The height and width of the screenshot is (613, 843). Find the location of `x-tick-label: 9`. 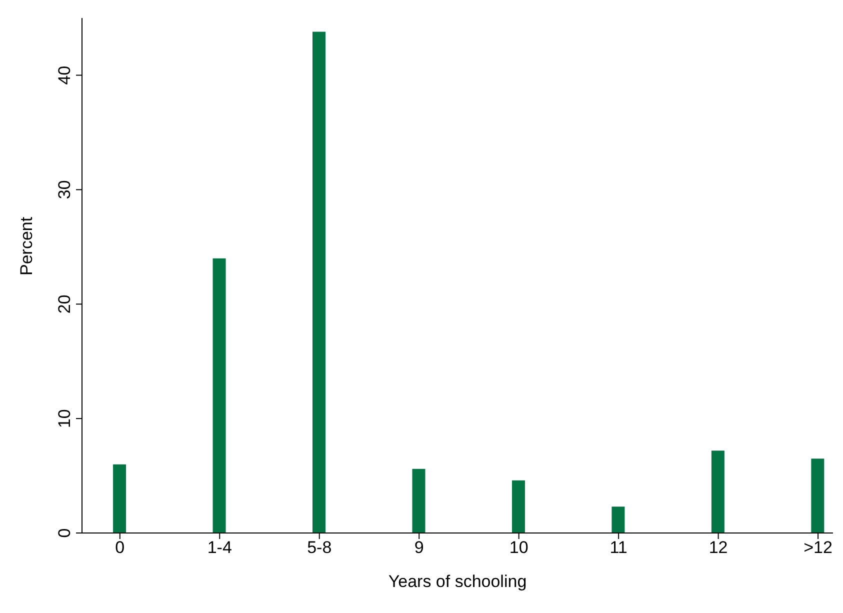

x-tick-label: 9 is located at coordinates (419, 548).